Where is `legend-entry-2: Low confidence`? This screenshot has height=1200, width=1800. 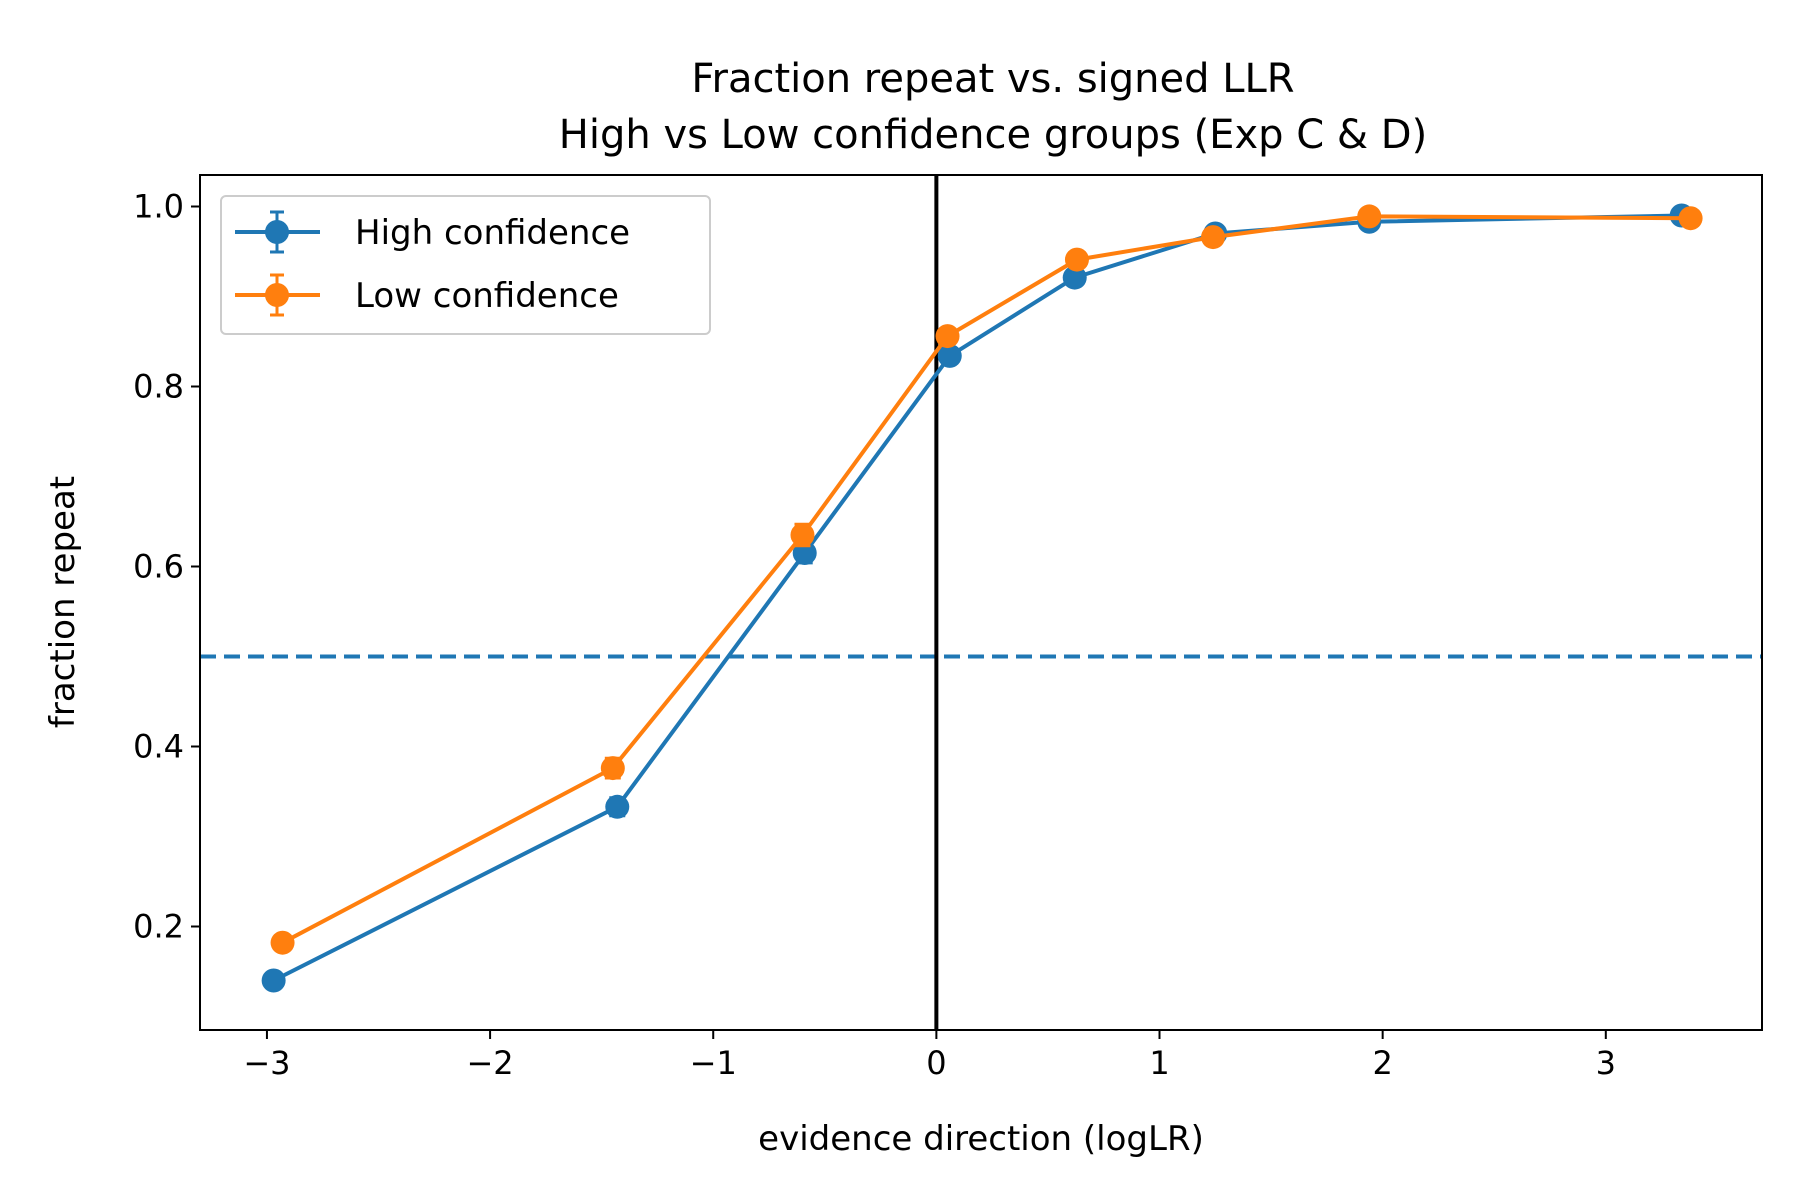 legend-entry-2: Low confidence is located at coordinates (427, 295).